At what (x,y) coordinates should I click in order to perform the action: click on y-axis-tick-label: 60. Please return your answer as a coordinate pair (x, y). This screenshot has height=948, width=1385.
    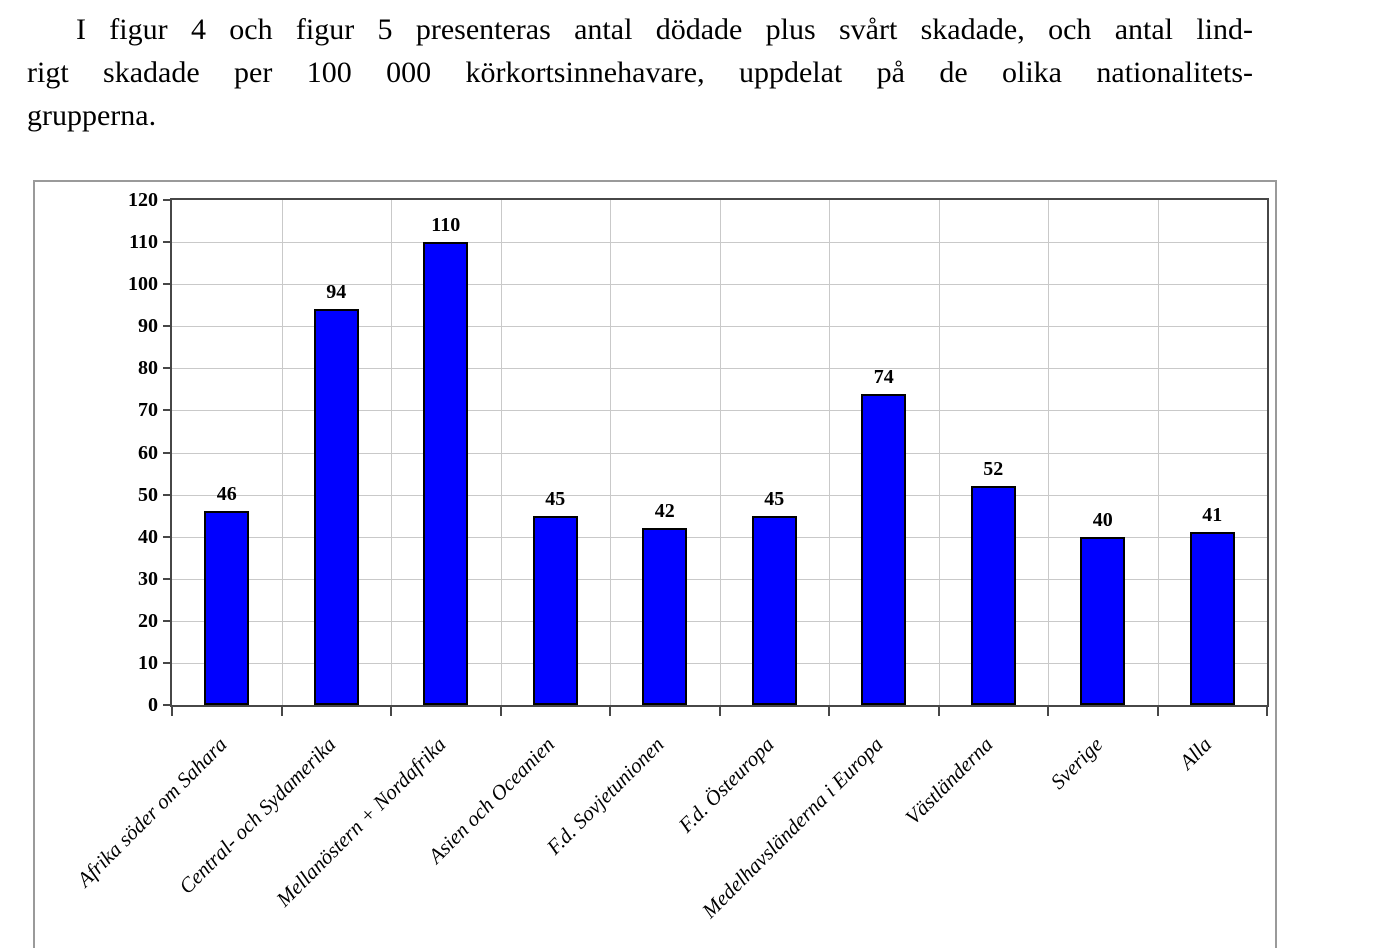
    Looking at the image, I should click on (148, 452).